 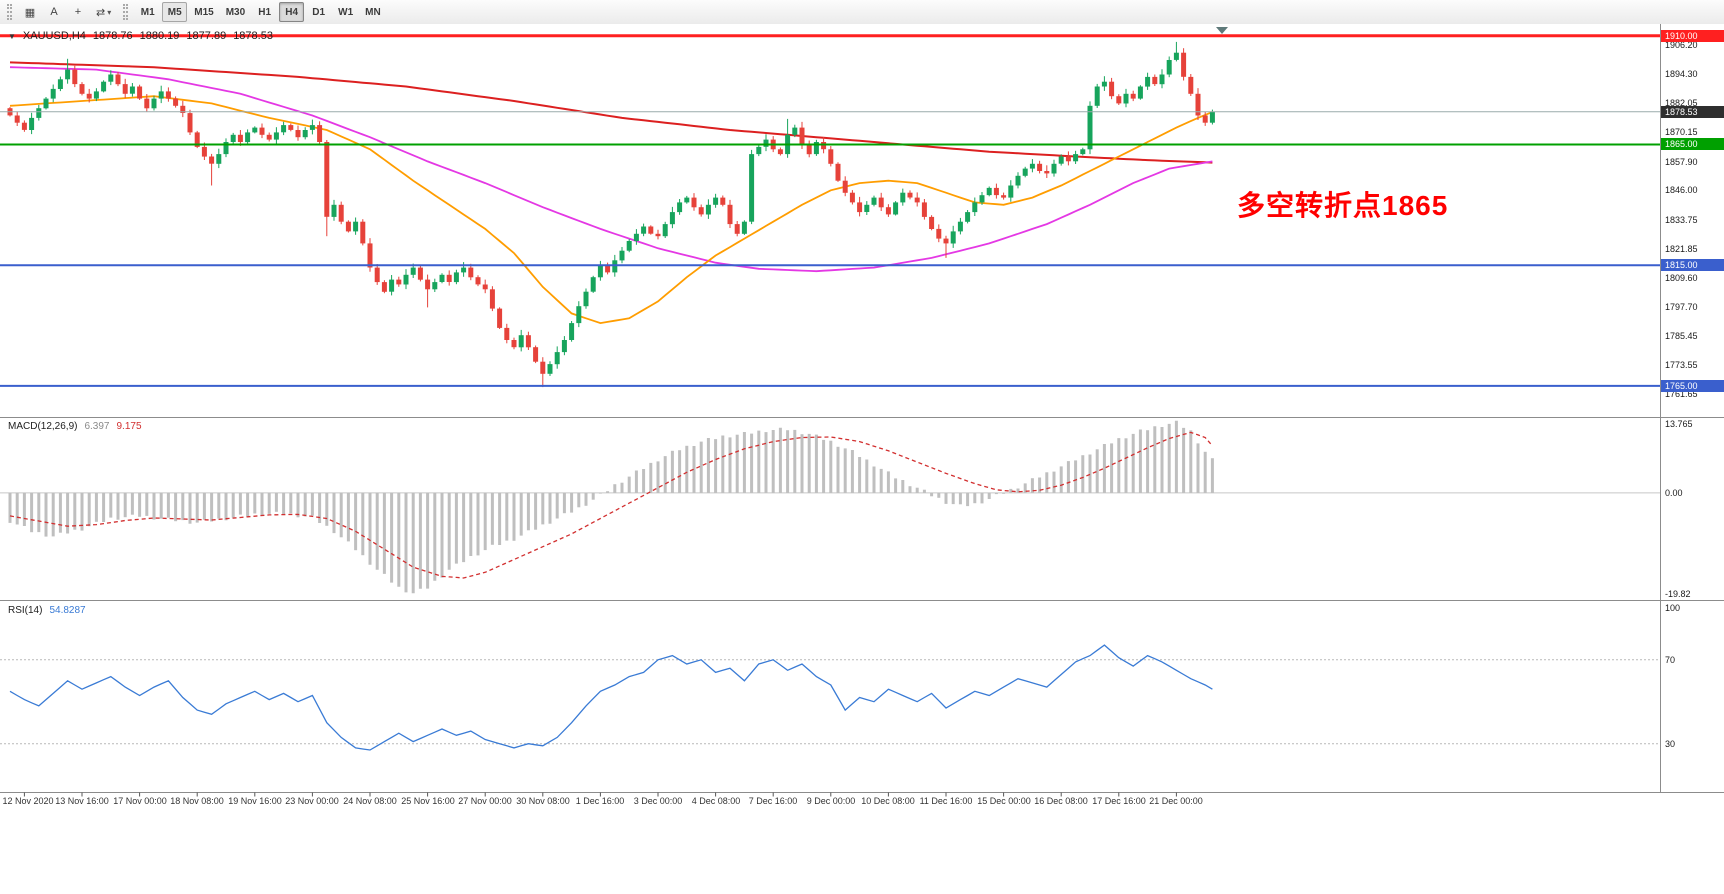 I want to click on macd-signal-line, so click(x=611, y=505).